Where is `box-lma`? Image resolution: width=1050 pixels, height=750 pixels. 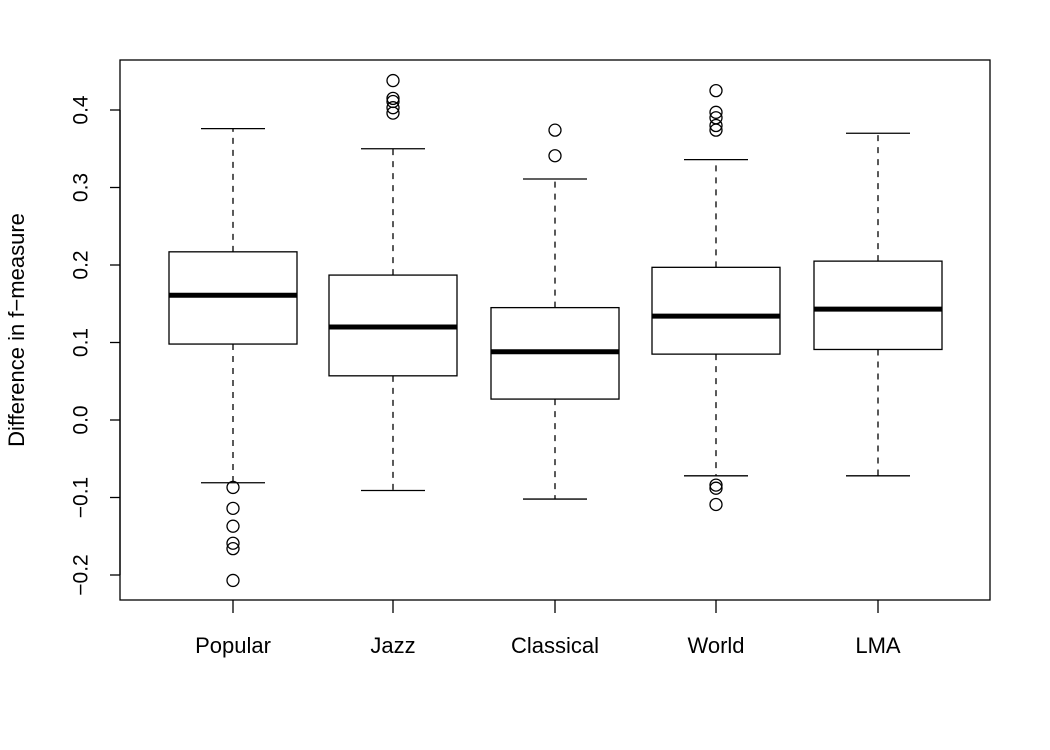 box-lma is located at coordinates (878, 304).